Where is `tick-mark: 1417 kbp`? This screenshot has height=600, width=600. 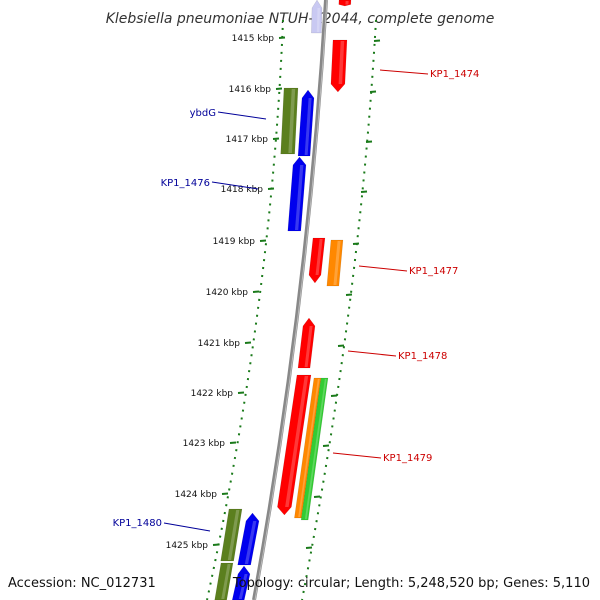
tick-mark: 1417 kbp is located at coordinates (299, 140).